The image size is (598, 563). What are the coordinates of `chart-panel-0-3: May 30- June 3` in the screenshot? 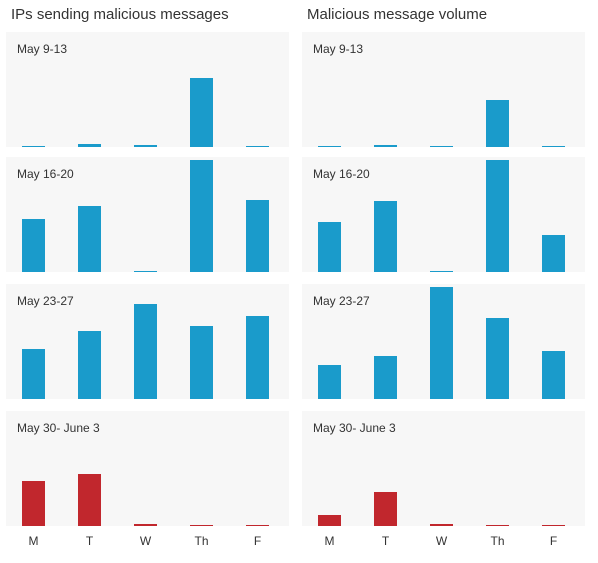 It's located at (147, 468).